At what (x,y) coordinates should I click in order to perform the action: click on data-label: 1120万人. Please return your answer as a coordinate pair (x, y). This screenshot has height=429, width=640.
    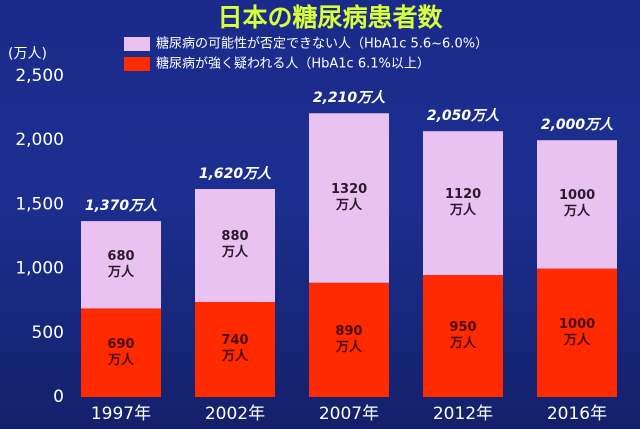
    Looking at the image, I should click on (463, 203).